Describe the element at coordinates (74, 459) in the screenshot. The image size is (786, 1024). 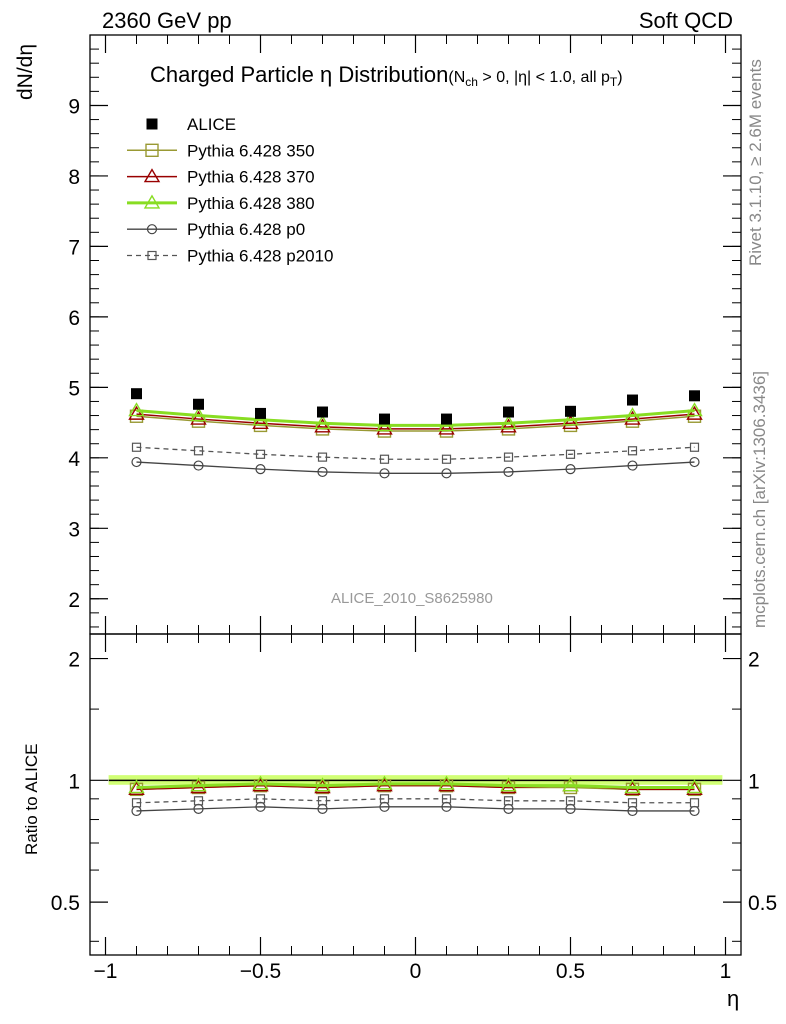
I see `y-tick-label: 4` at that location.